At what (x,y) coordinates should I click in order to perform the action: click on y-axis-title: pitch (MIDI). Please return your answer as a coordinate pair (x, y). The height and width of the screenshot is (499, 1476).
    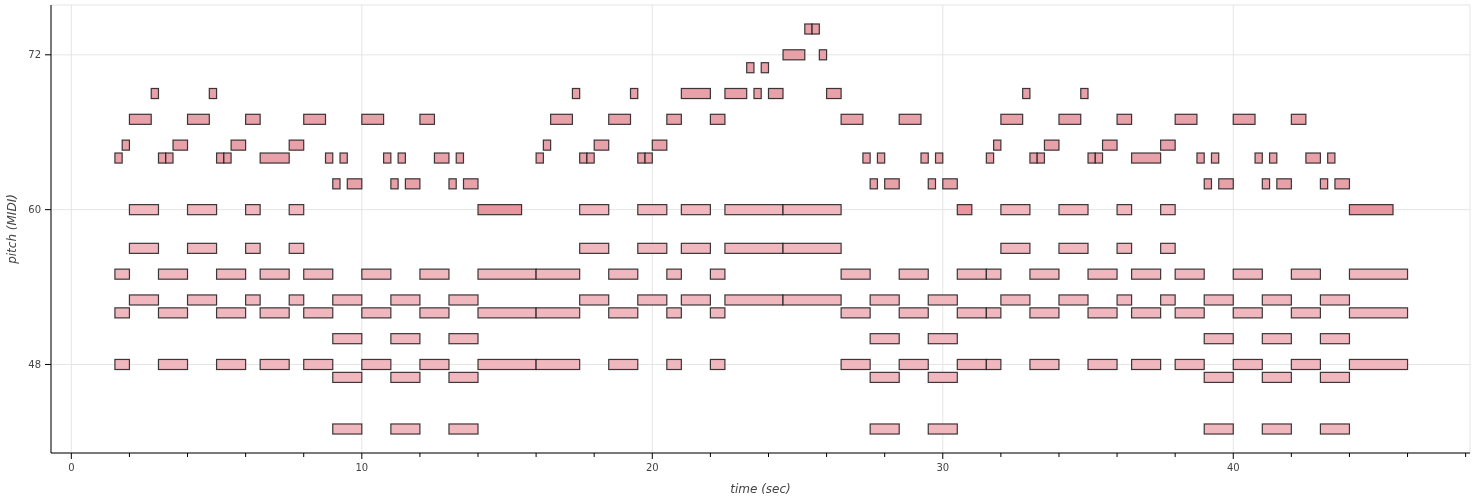
    Looking at the image, I should click on (12, 229).